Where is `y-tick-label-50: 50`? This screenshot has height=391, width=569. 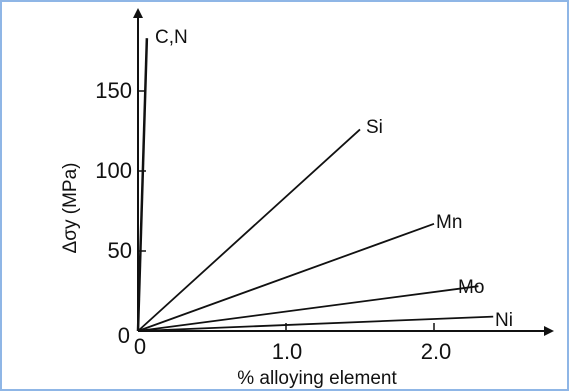 y-tick-label-50: 50 is located at coordinates (120, 250).